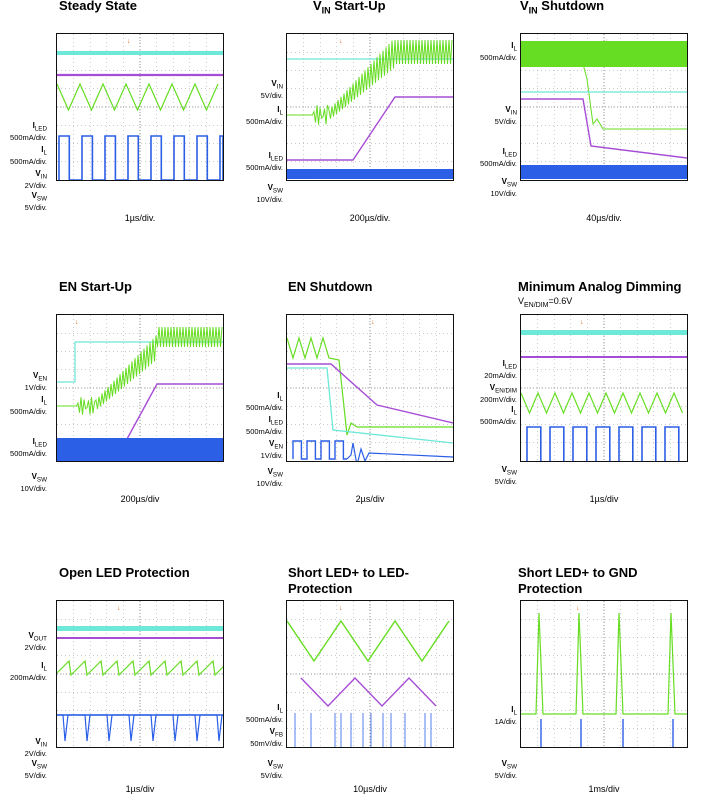 Image resolution: width=707 pixels, height=800 pixels. What do you see at coordinates (140, 218) in the screenshot?
I see `timebase-label: 1µs/div.` at bounding box center [140, 218].